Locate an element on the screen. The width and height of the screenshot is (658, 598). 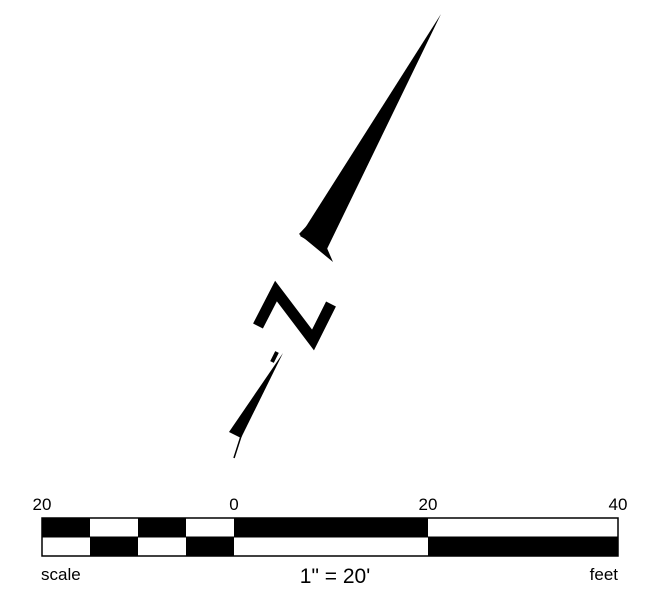
north-arrow-head is located at coordinates (316, 240).